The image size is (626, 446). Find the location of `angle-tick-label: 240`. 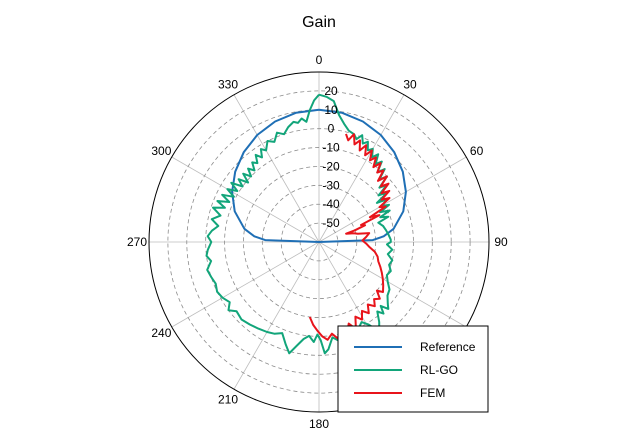

angle-tick-label: 240 is located at coordinates (161, 333).